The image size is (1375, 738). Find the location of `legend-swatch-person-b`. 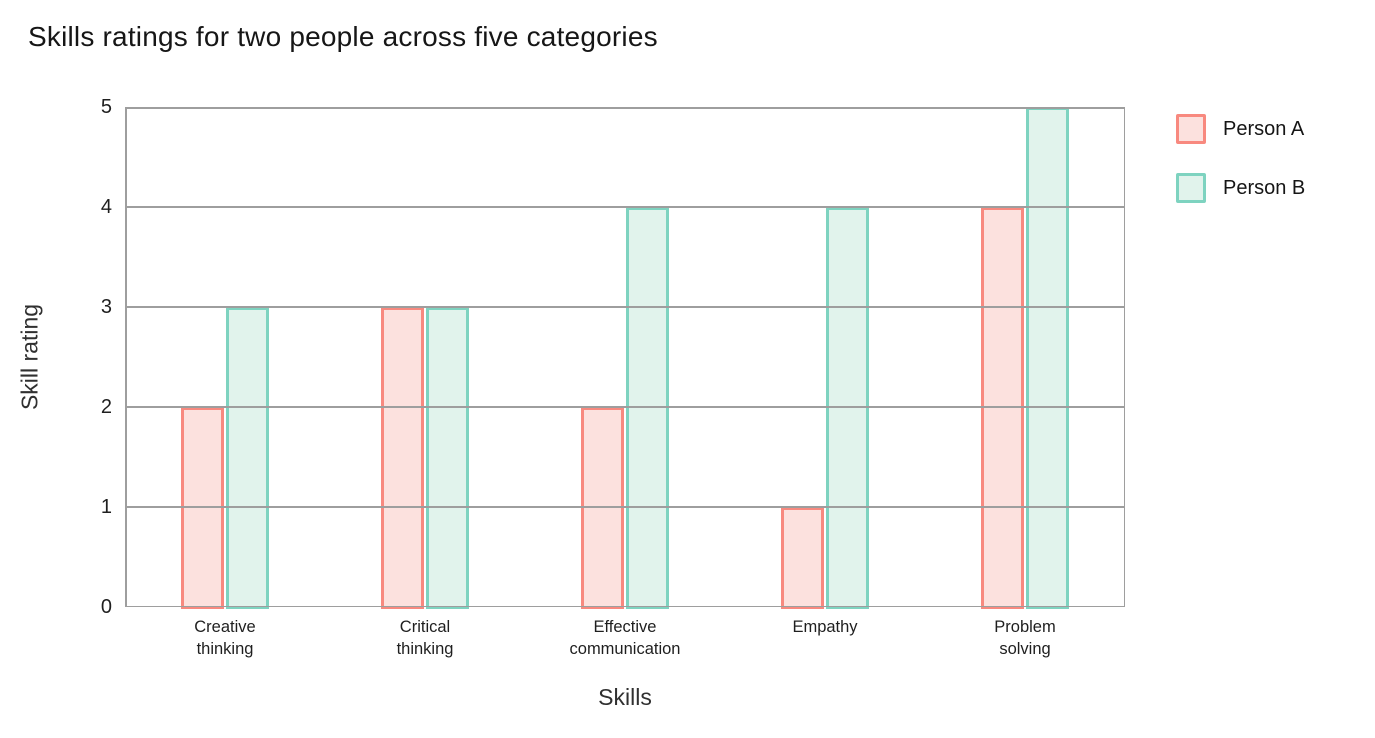

legend-swatch-person-b is located at coordinates (1191, 188).